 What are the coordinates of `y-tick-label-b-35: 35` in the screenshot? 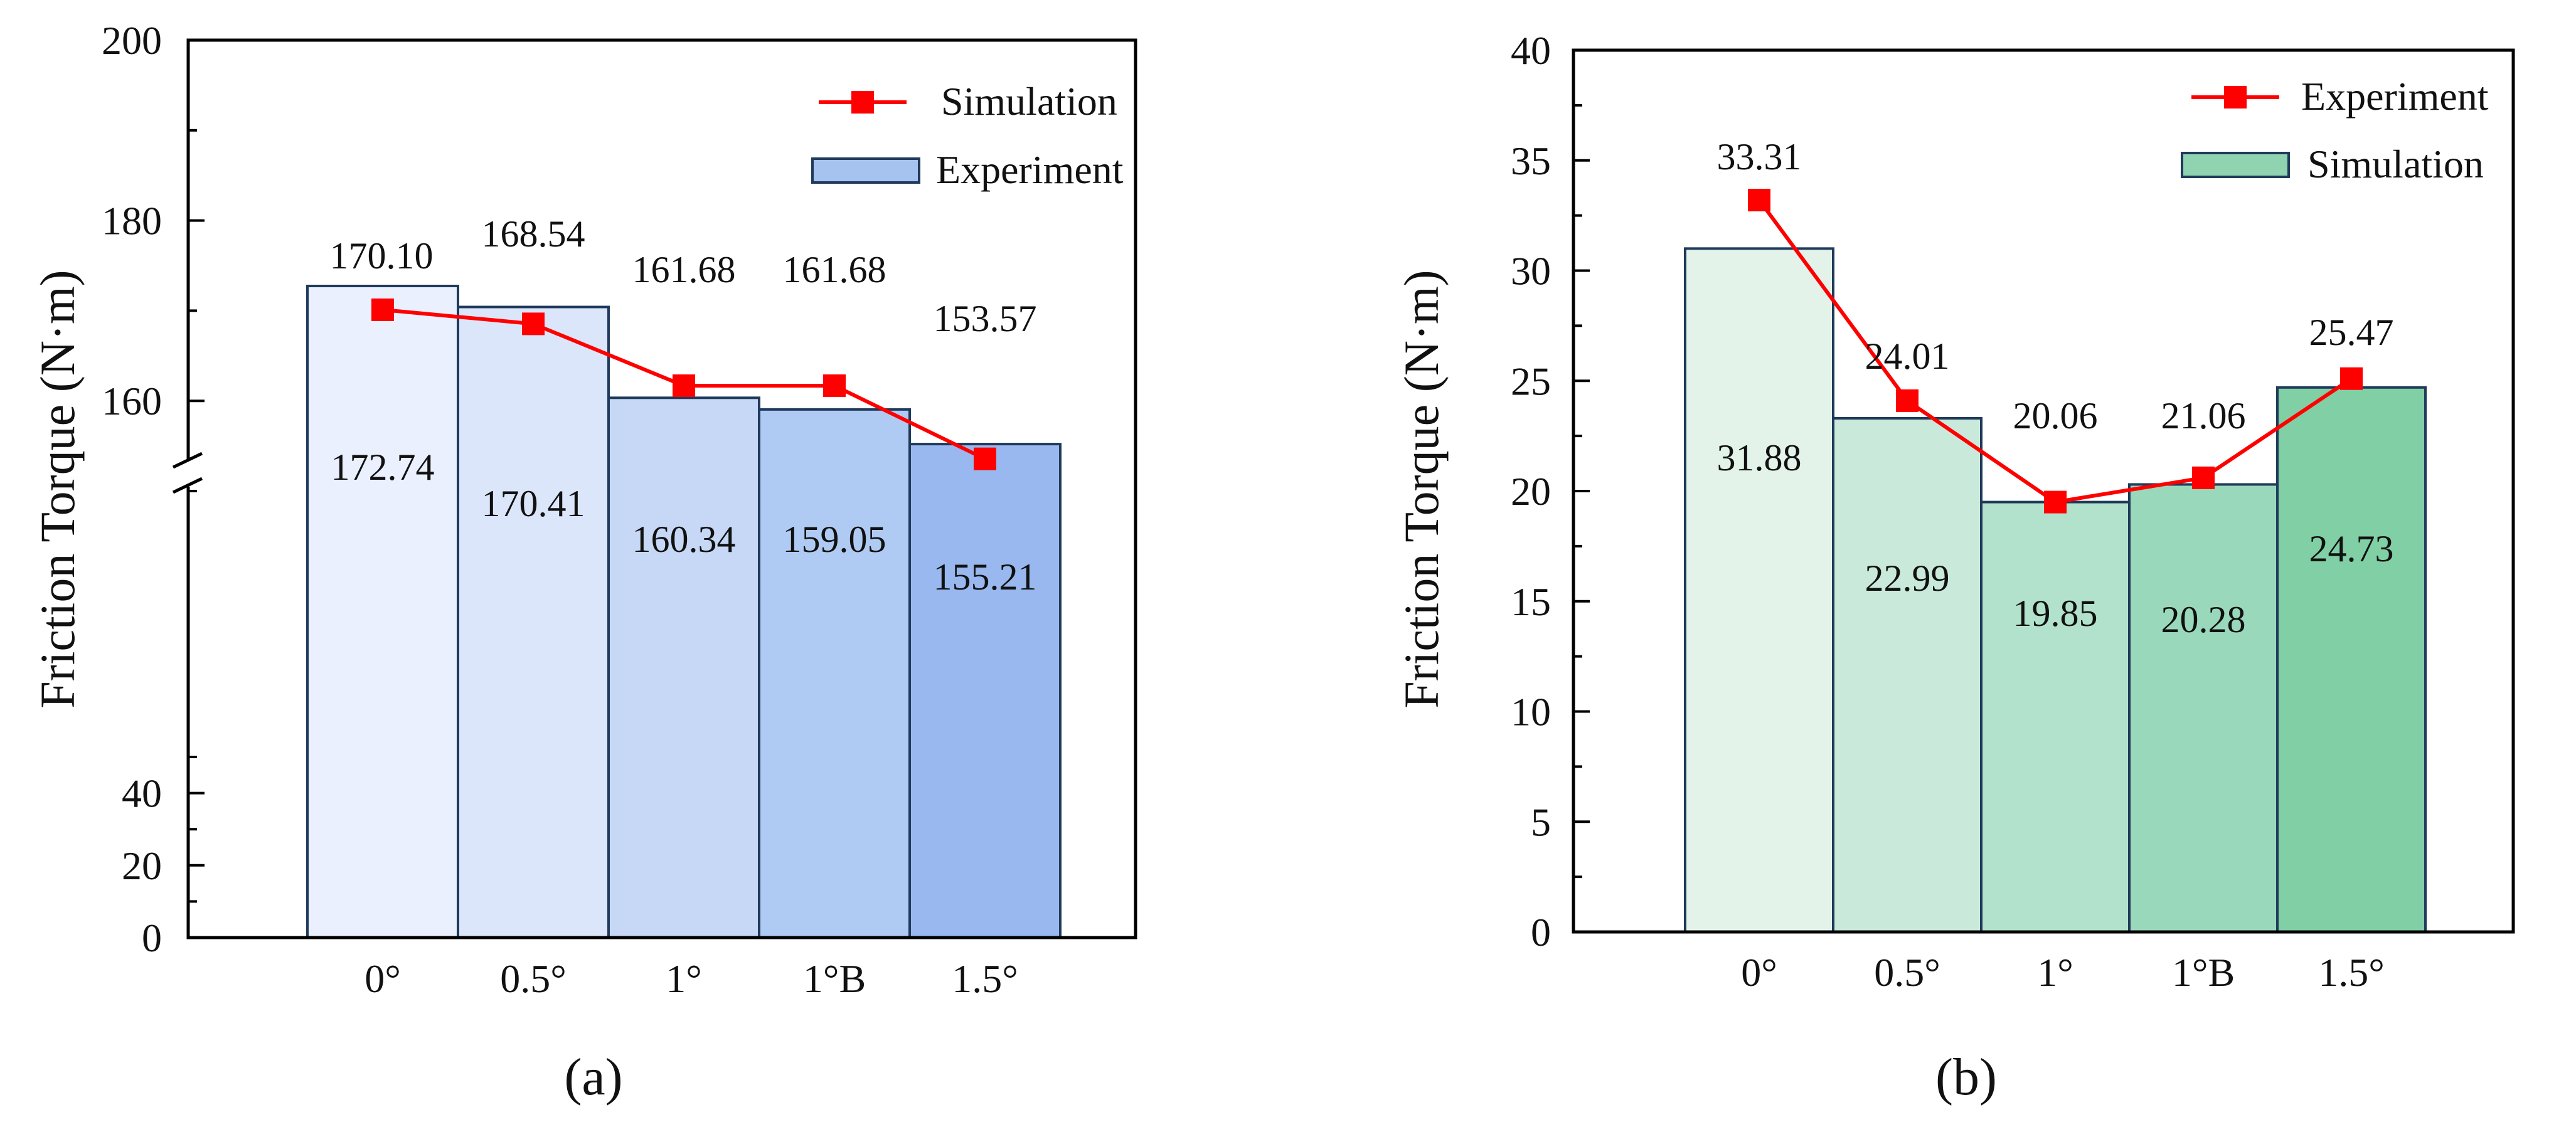 It's located at (1531, 161).